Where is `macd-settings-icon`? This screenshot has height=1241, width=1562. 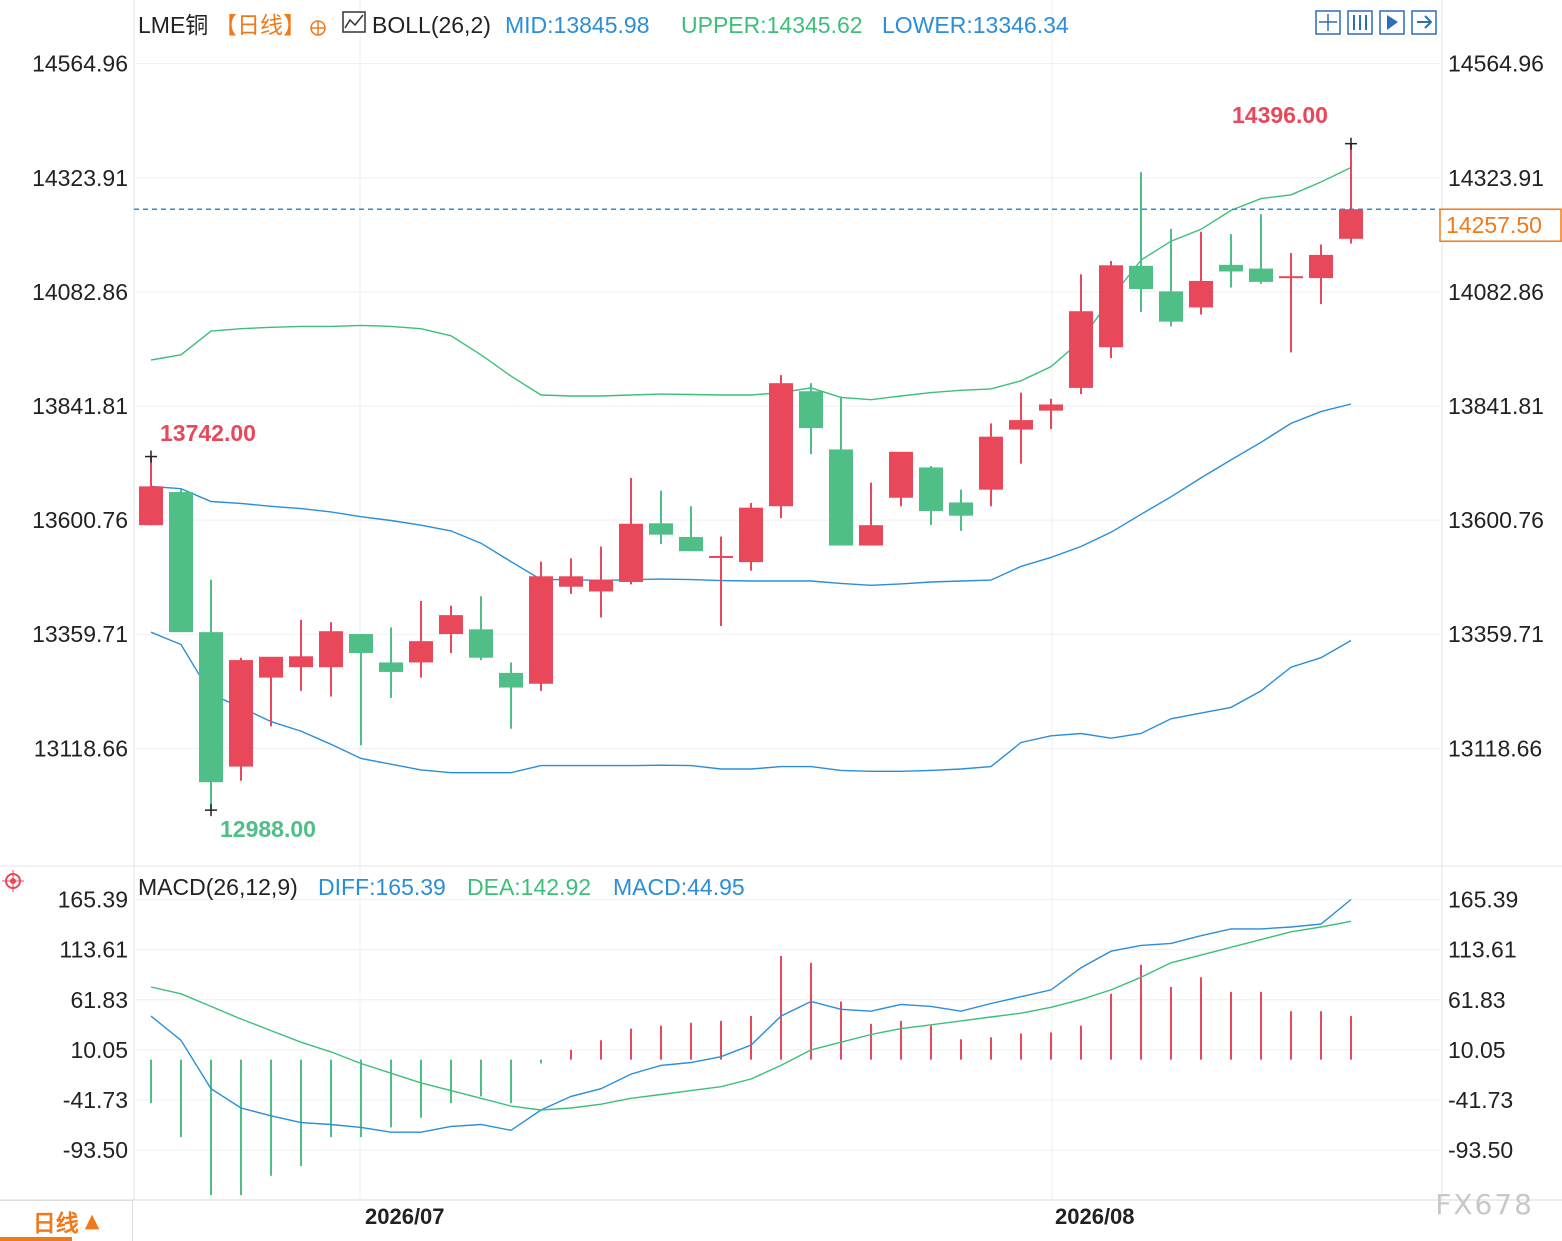 macd-settings-icon is located at coordinates (13, 881).